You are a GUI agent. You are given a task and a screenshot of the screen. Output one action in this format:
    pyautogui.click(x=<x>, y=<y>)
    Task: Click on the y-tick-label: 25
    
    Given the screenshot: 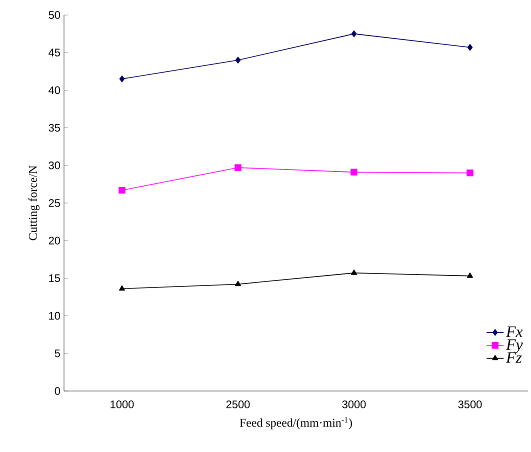 What is the action you would take?
    pyautogui.click(x=54, y=203)
    